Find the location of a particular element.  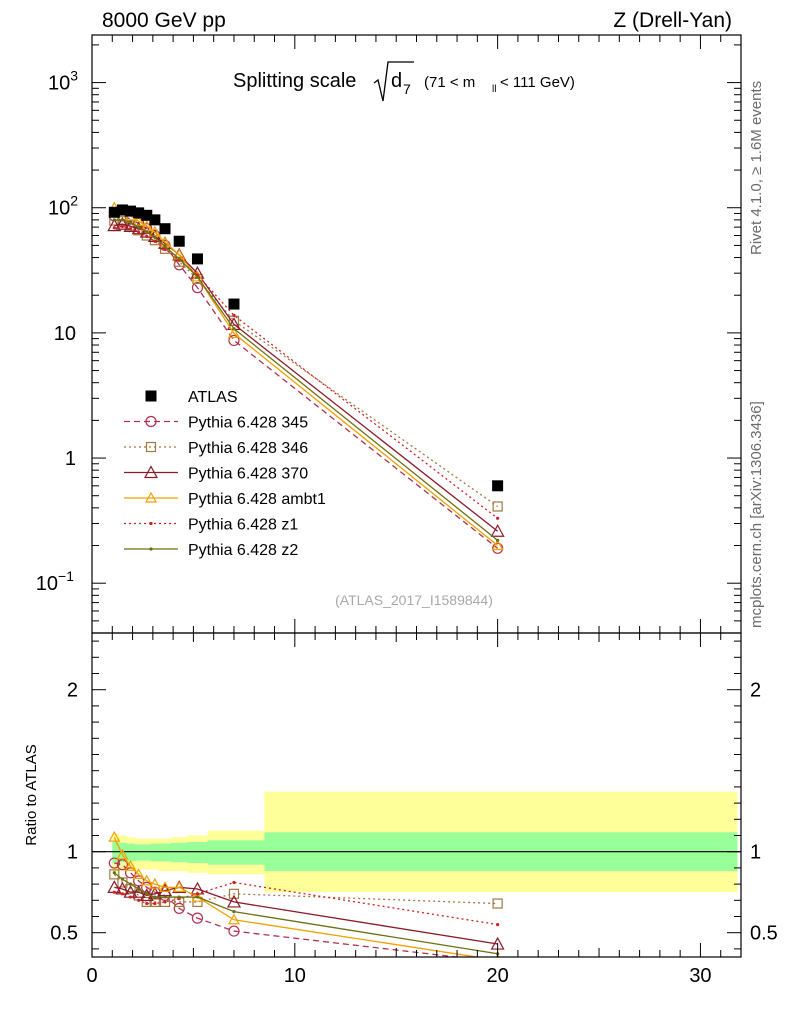

legend-entry: Pythia 6.428 ambt1 is located at coordinates (225, 499).